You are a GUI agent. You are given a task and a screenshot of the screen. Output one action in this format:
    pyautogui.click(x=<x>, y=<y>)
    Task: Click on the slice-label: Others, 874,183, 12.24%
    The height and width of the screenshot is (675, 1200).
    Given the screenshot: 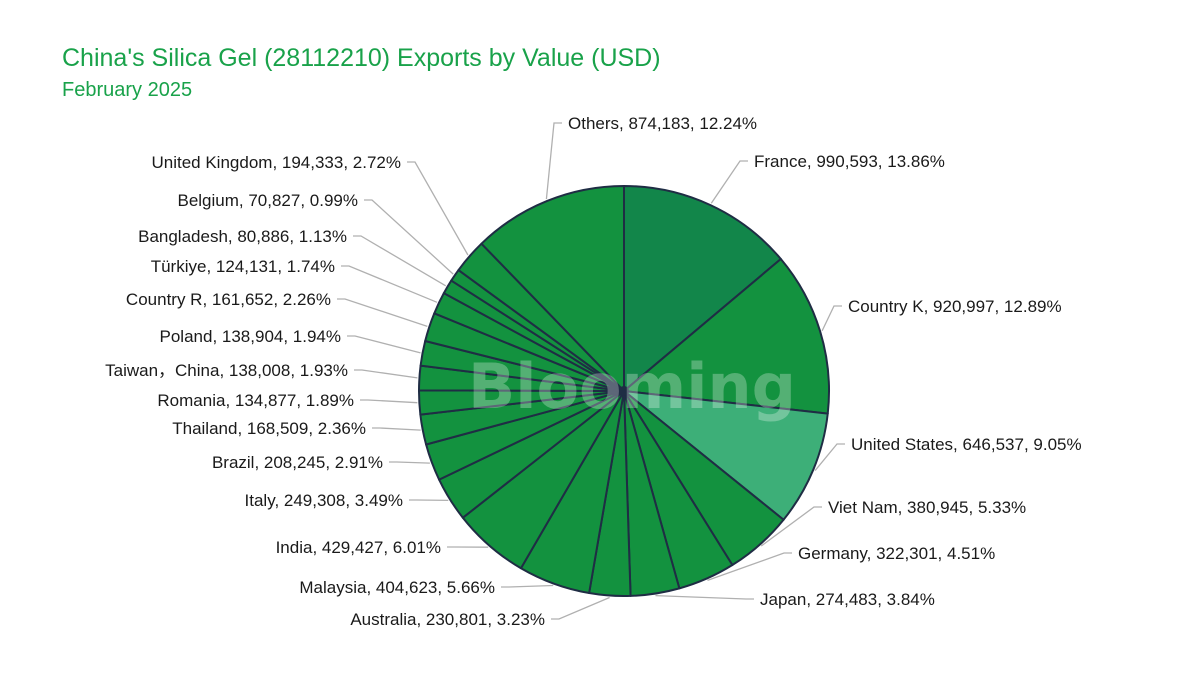 What is the action you would take?
    pyautogui.click(x=662, y=123)
    